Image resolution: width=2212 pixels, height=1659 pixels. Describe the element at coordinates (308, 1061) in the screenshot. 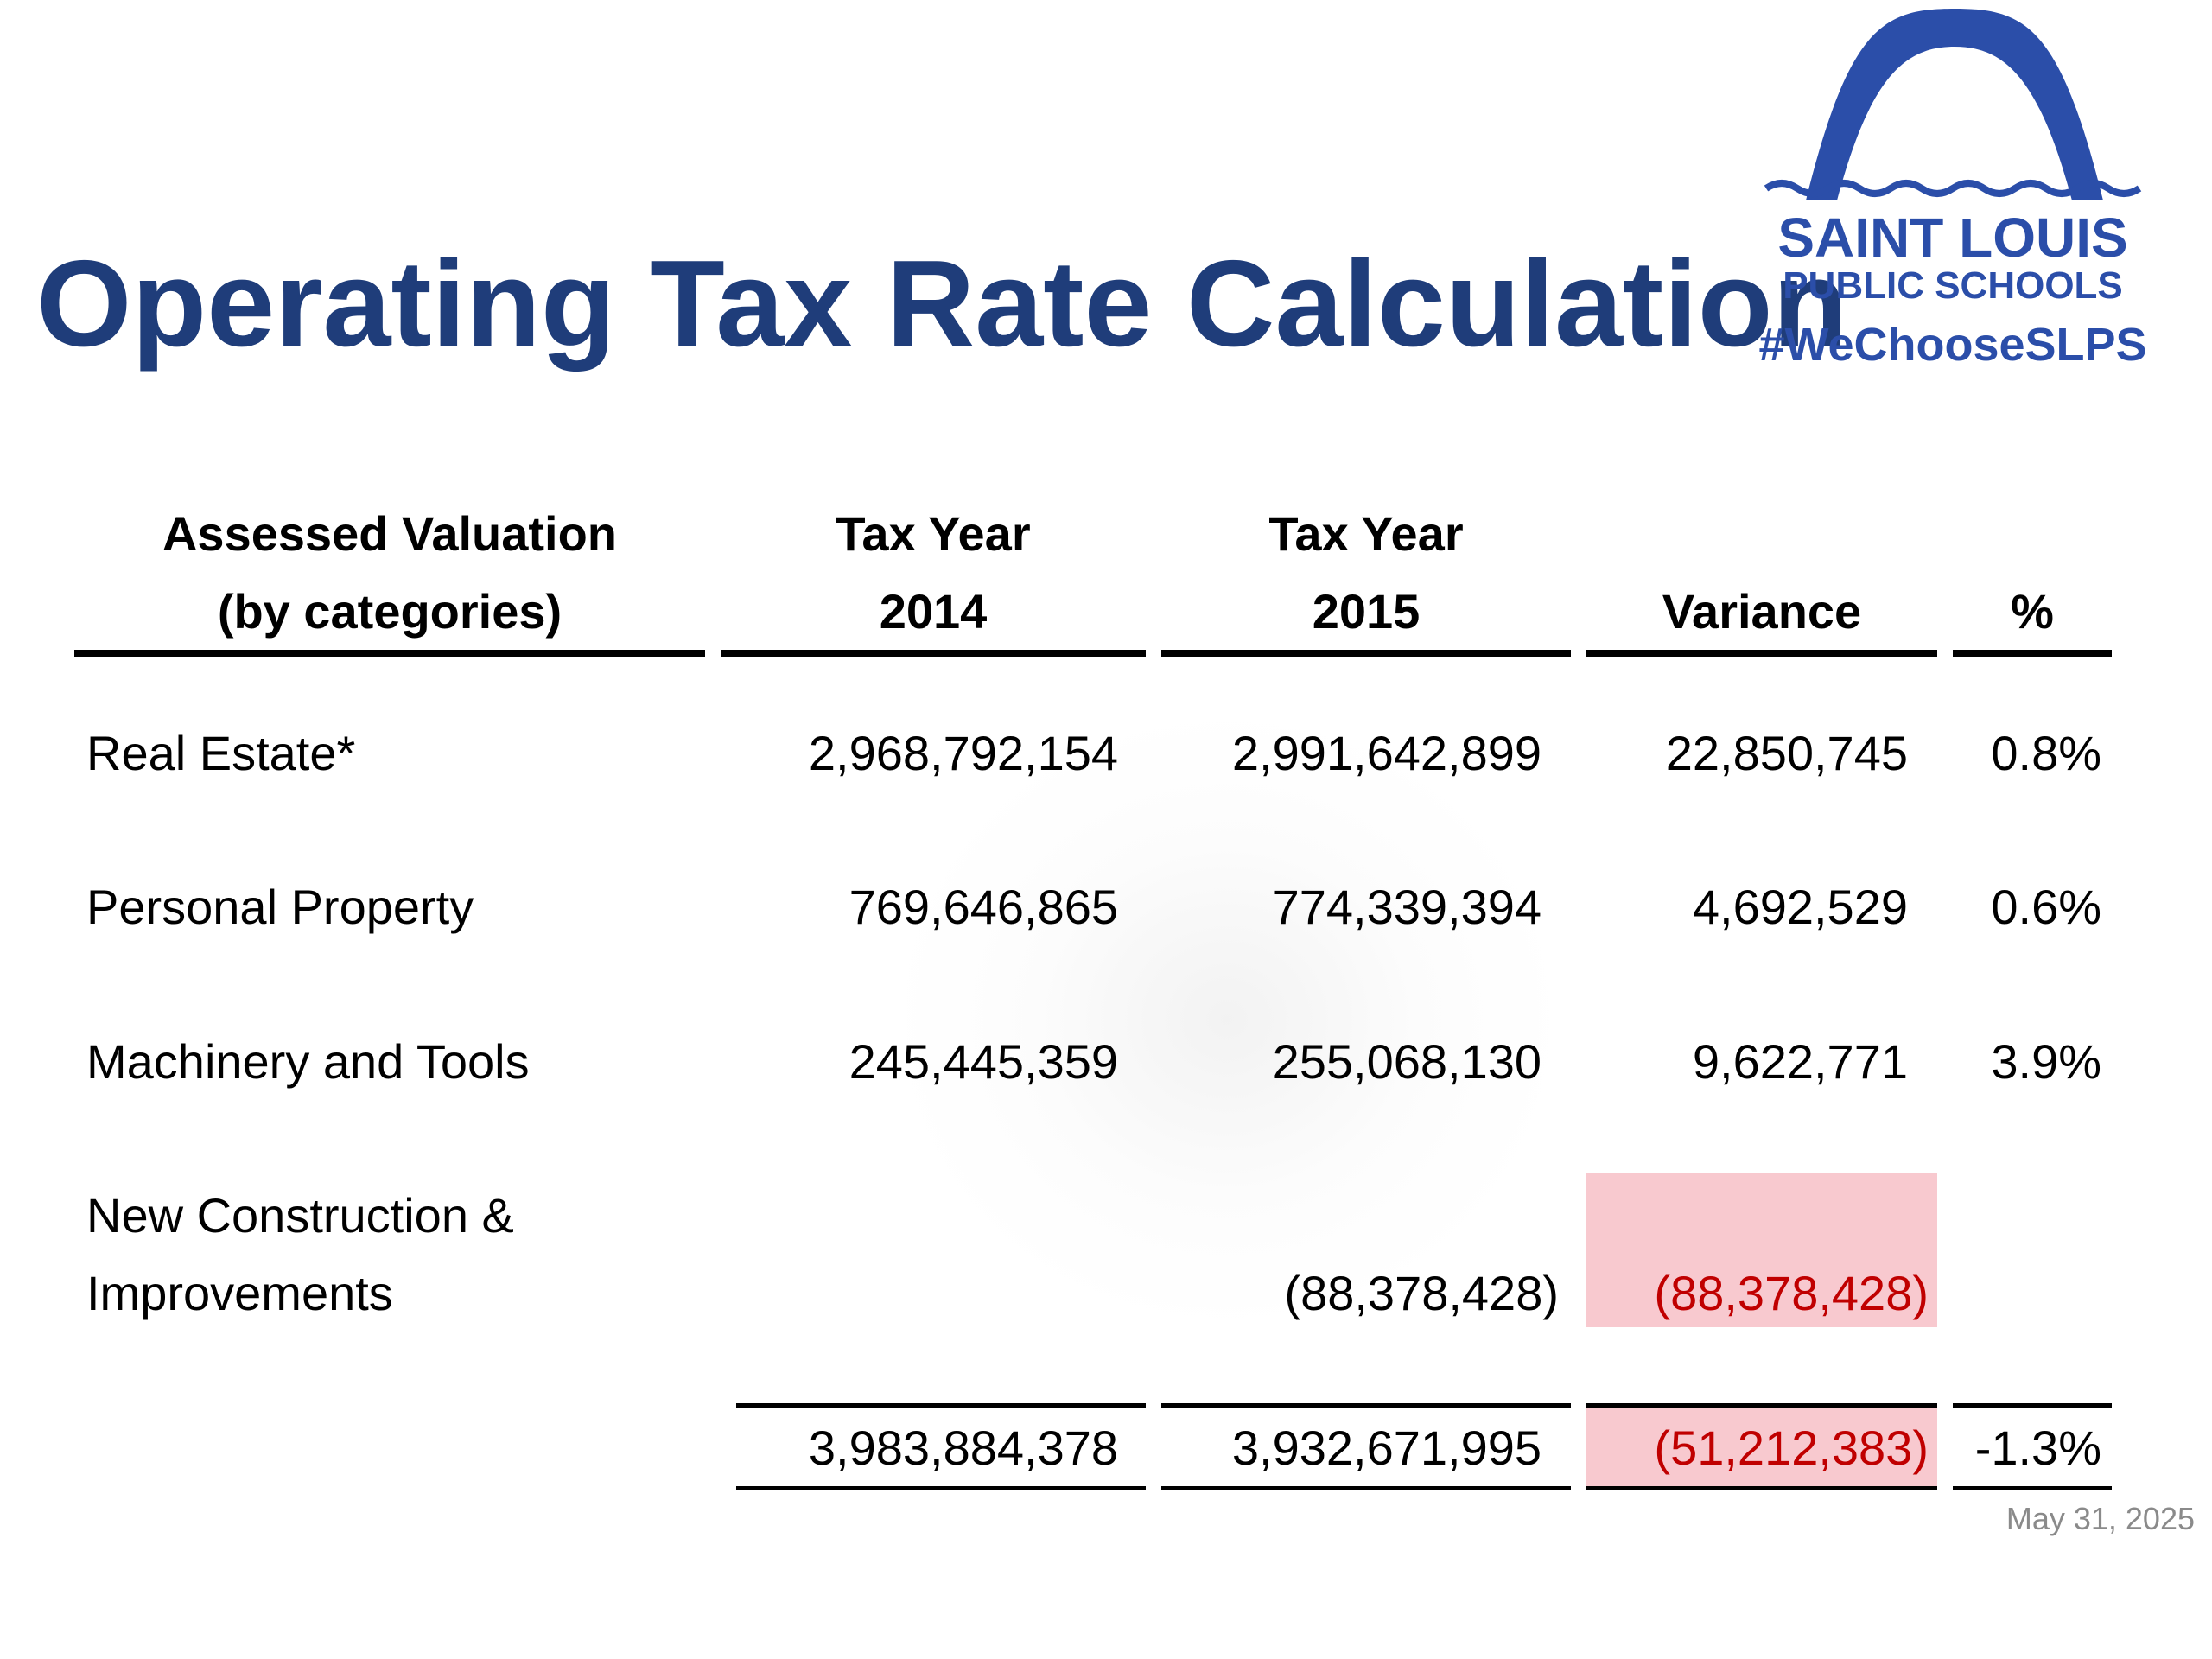

I see `row-label-machinery-tools: Machinery and Tools` at that location.